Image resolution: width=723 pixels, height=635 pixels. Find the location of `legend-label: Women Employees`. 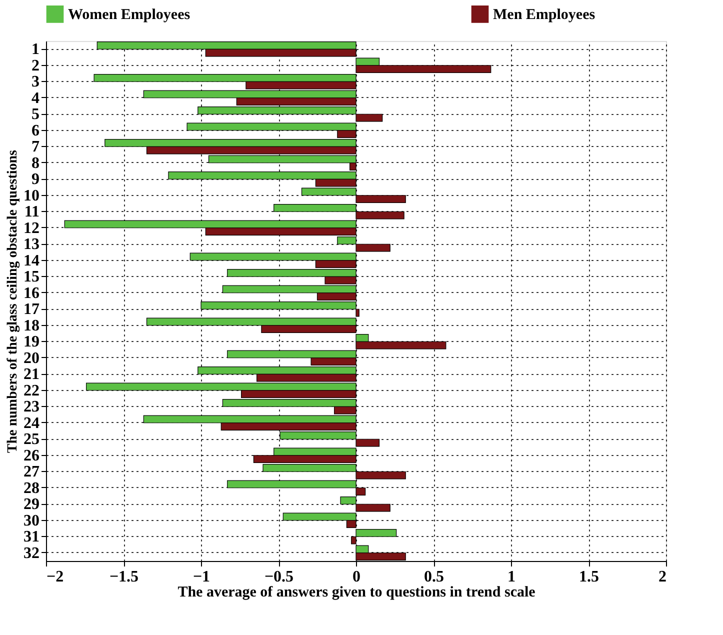

legend-label: Women Employees is located at coordinates (129, 15).